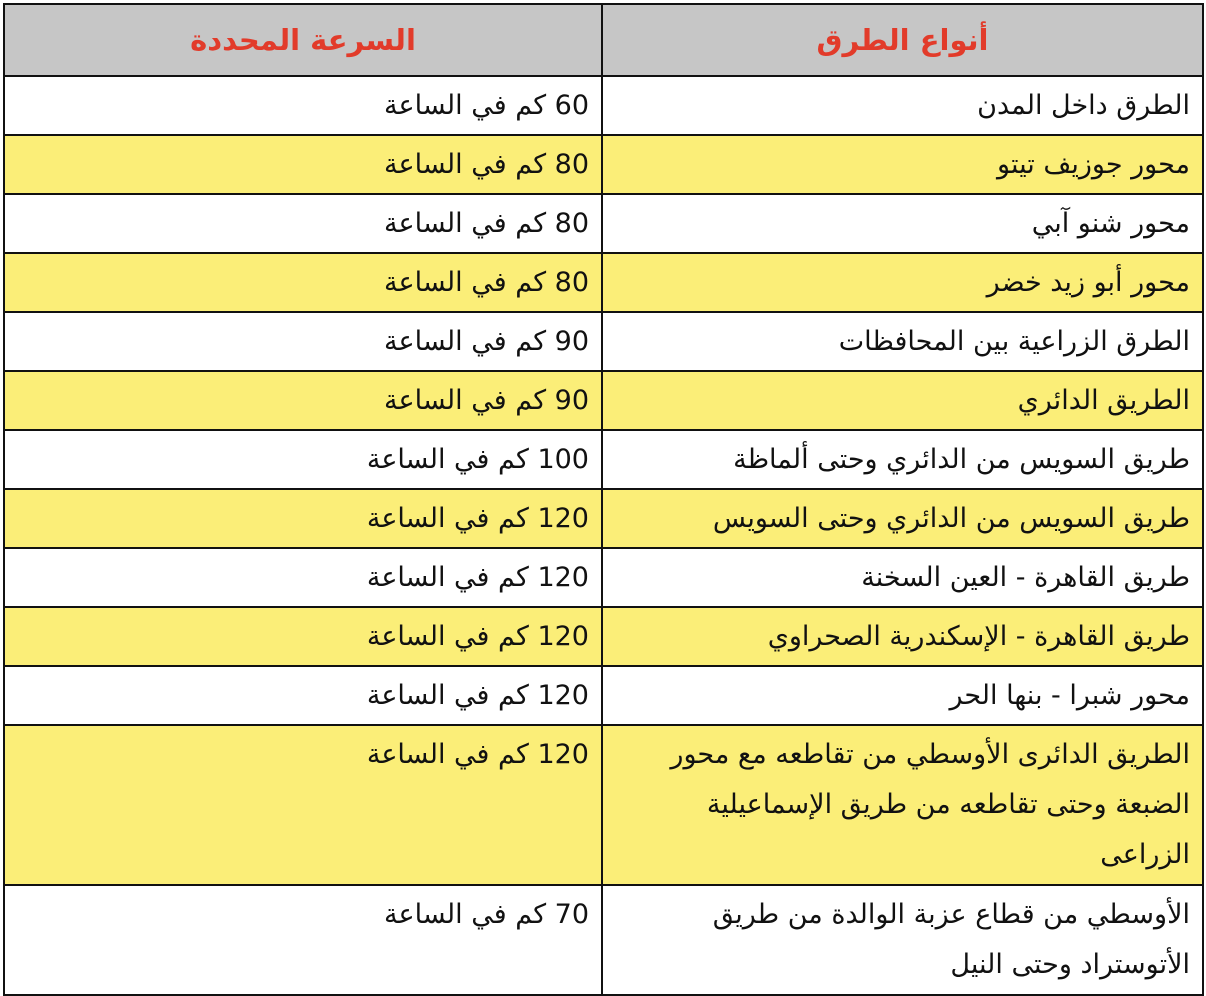  I want to click on speed-limit-cell: 70 كم في الساعة, so click(303, 940).